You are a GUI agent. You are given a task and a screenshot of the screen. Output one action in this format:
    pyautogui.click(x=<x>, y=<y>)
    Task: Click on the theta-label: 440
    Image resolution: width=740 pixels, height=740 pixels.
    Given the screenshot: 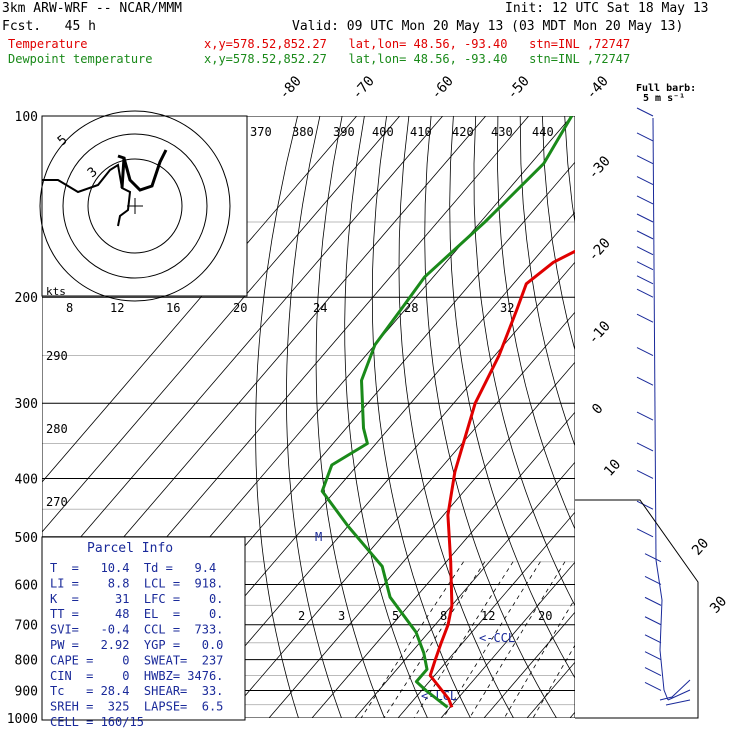 What is the action you would take?
    pyautogui.click(x=543, y=132)
    